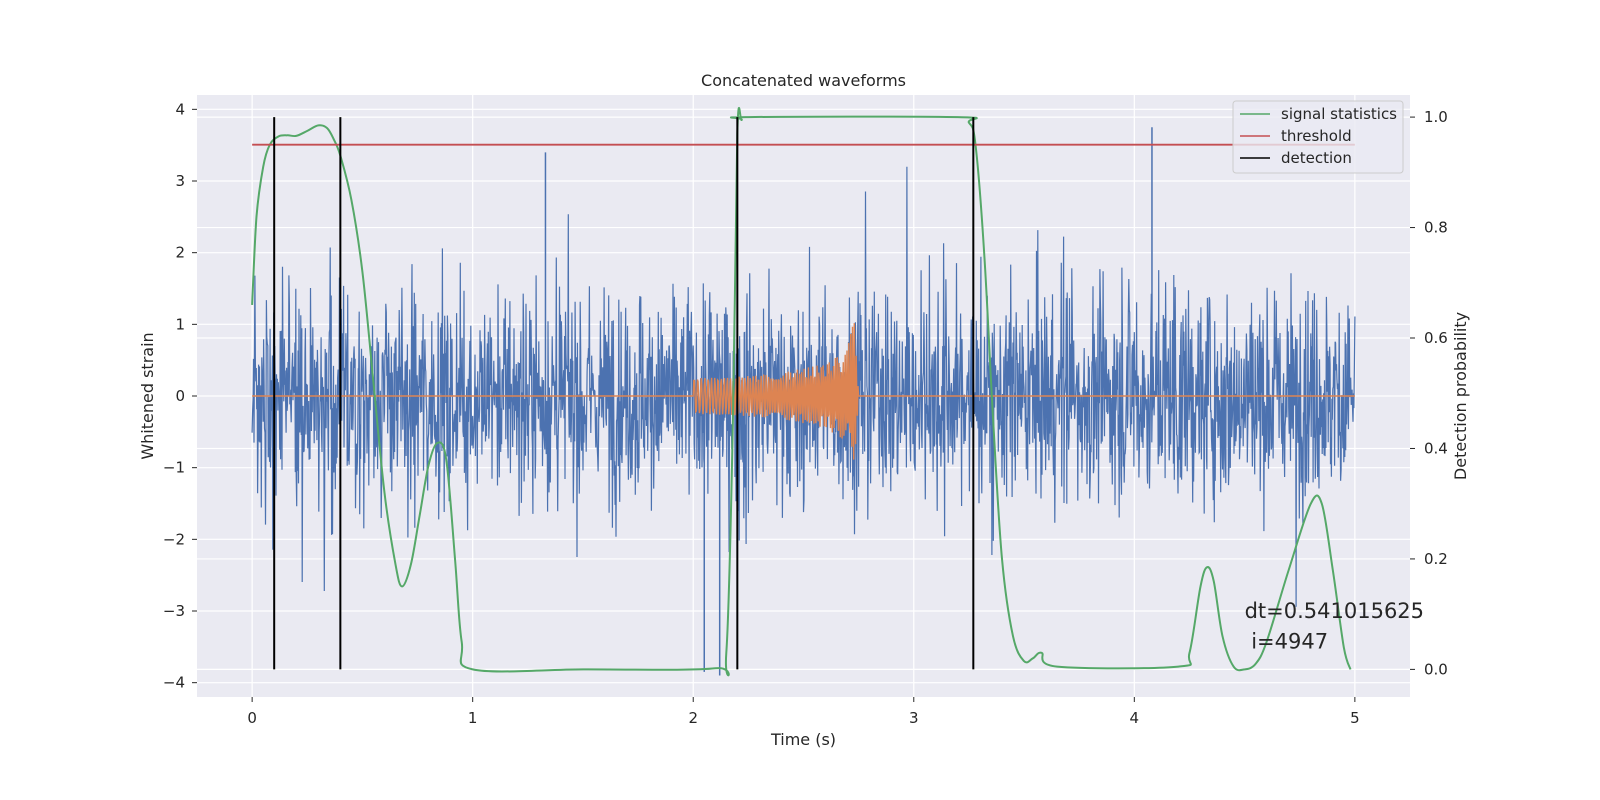  Describe the element at coordinates (1460, 396) in the screenshot. I see `y2-axis-title: Detection probability` at that location.